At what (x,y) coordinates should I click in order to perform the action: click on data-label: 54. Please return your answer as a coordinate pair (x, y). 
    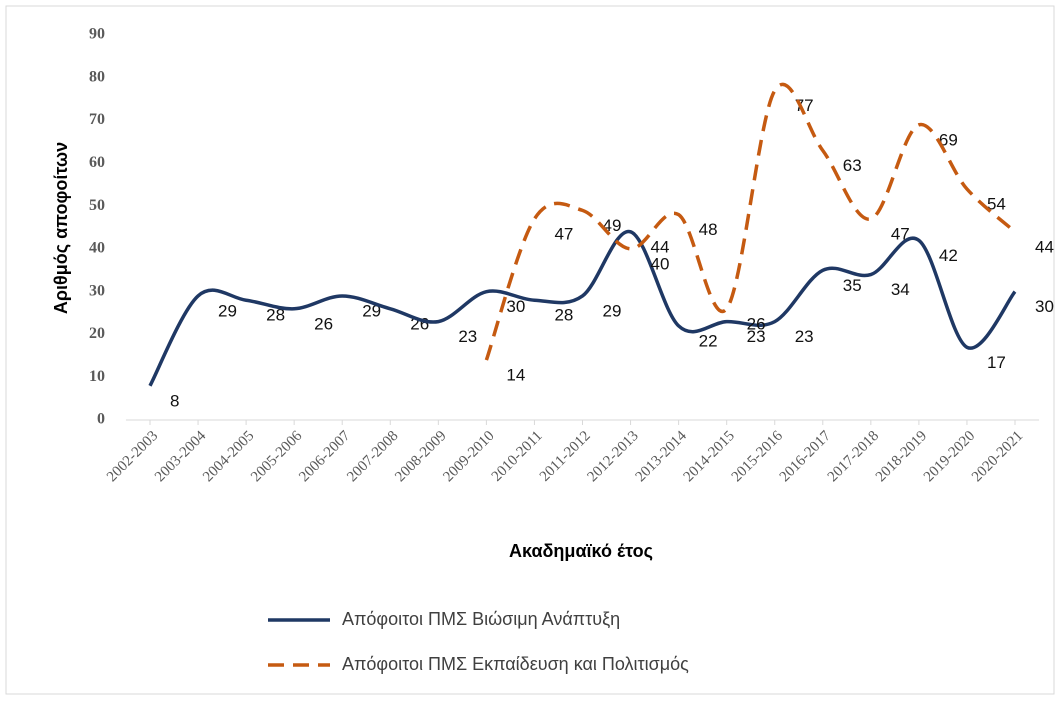
    Looking at the image, I should click on (996, 203).